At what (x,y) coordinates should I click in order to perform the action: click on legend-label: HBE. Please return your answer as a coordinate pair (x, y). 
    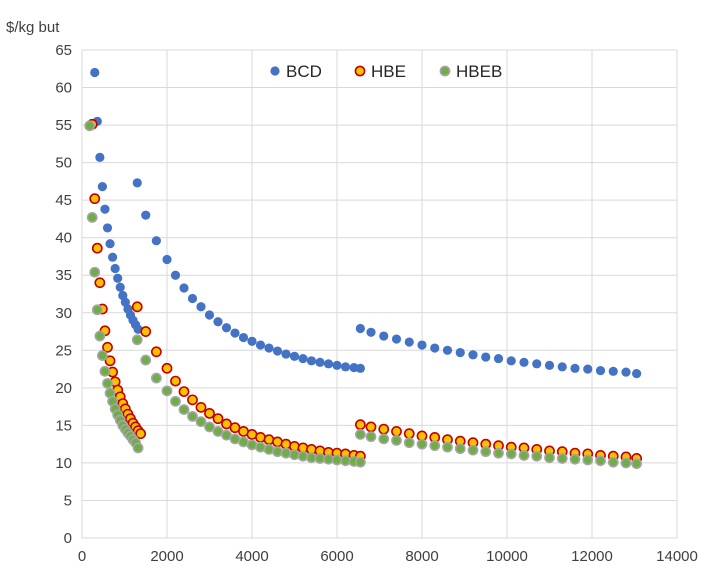
    Looking at the image, I should click on (388, 71).